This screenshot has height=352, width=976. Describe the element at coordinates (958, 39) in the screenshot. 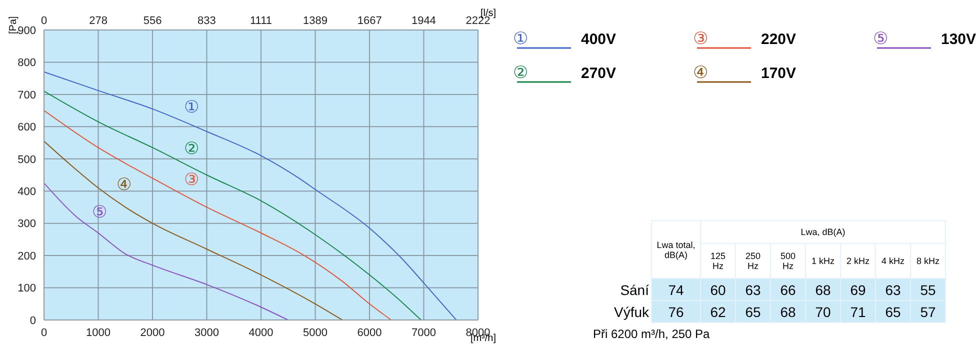

I see `legend-label: 130V` at that location.